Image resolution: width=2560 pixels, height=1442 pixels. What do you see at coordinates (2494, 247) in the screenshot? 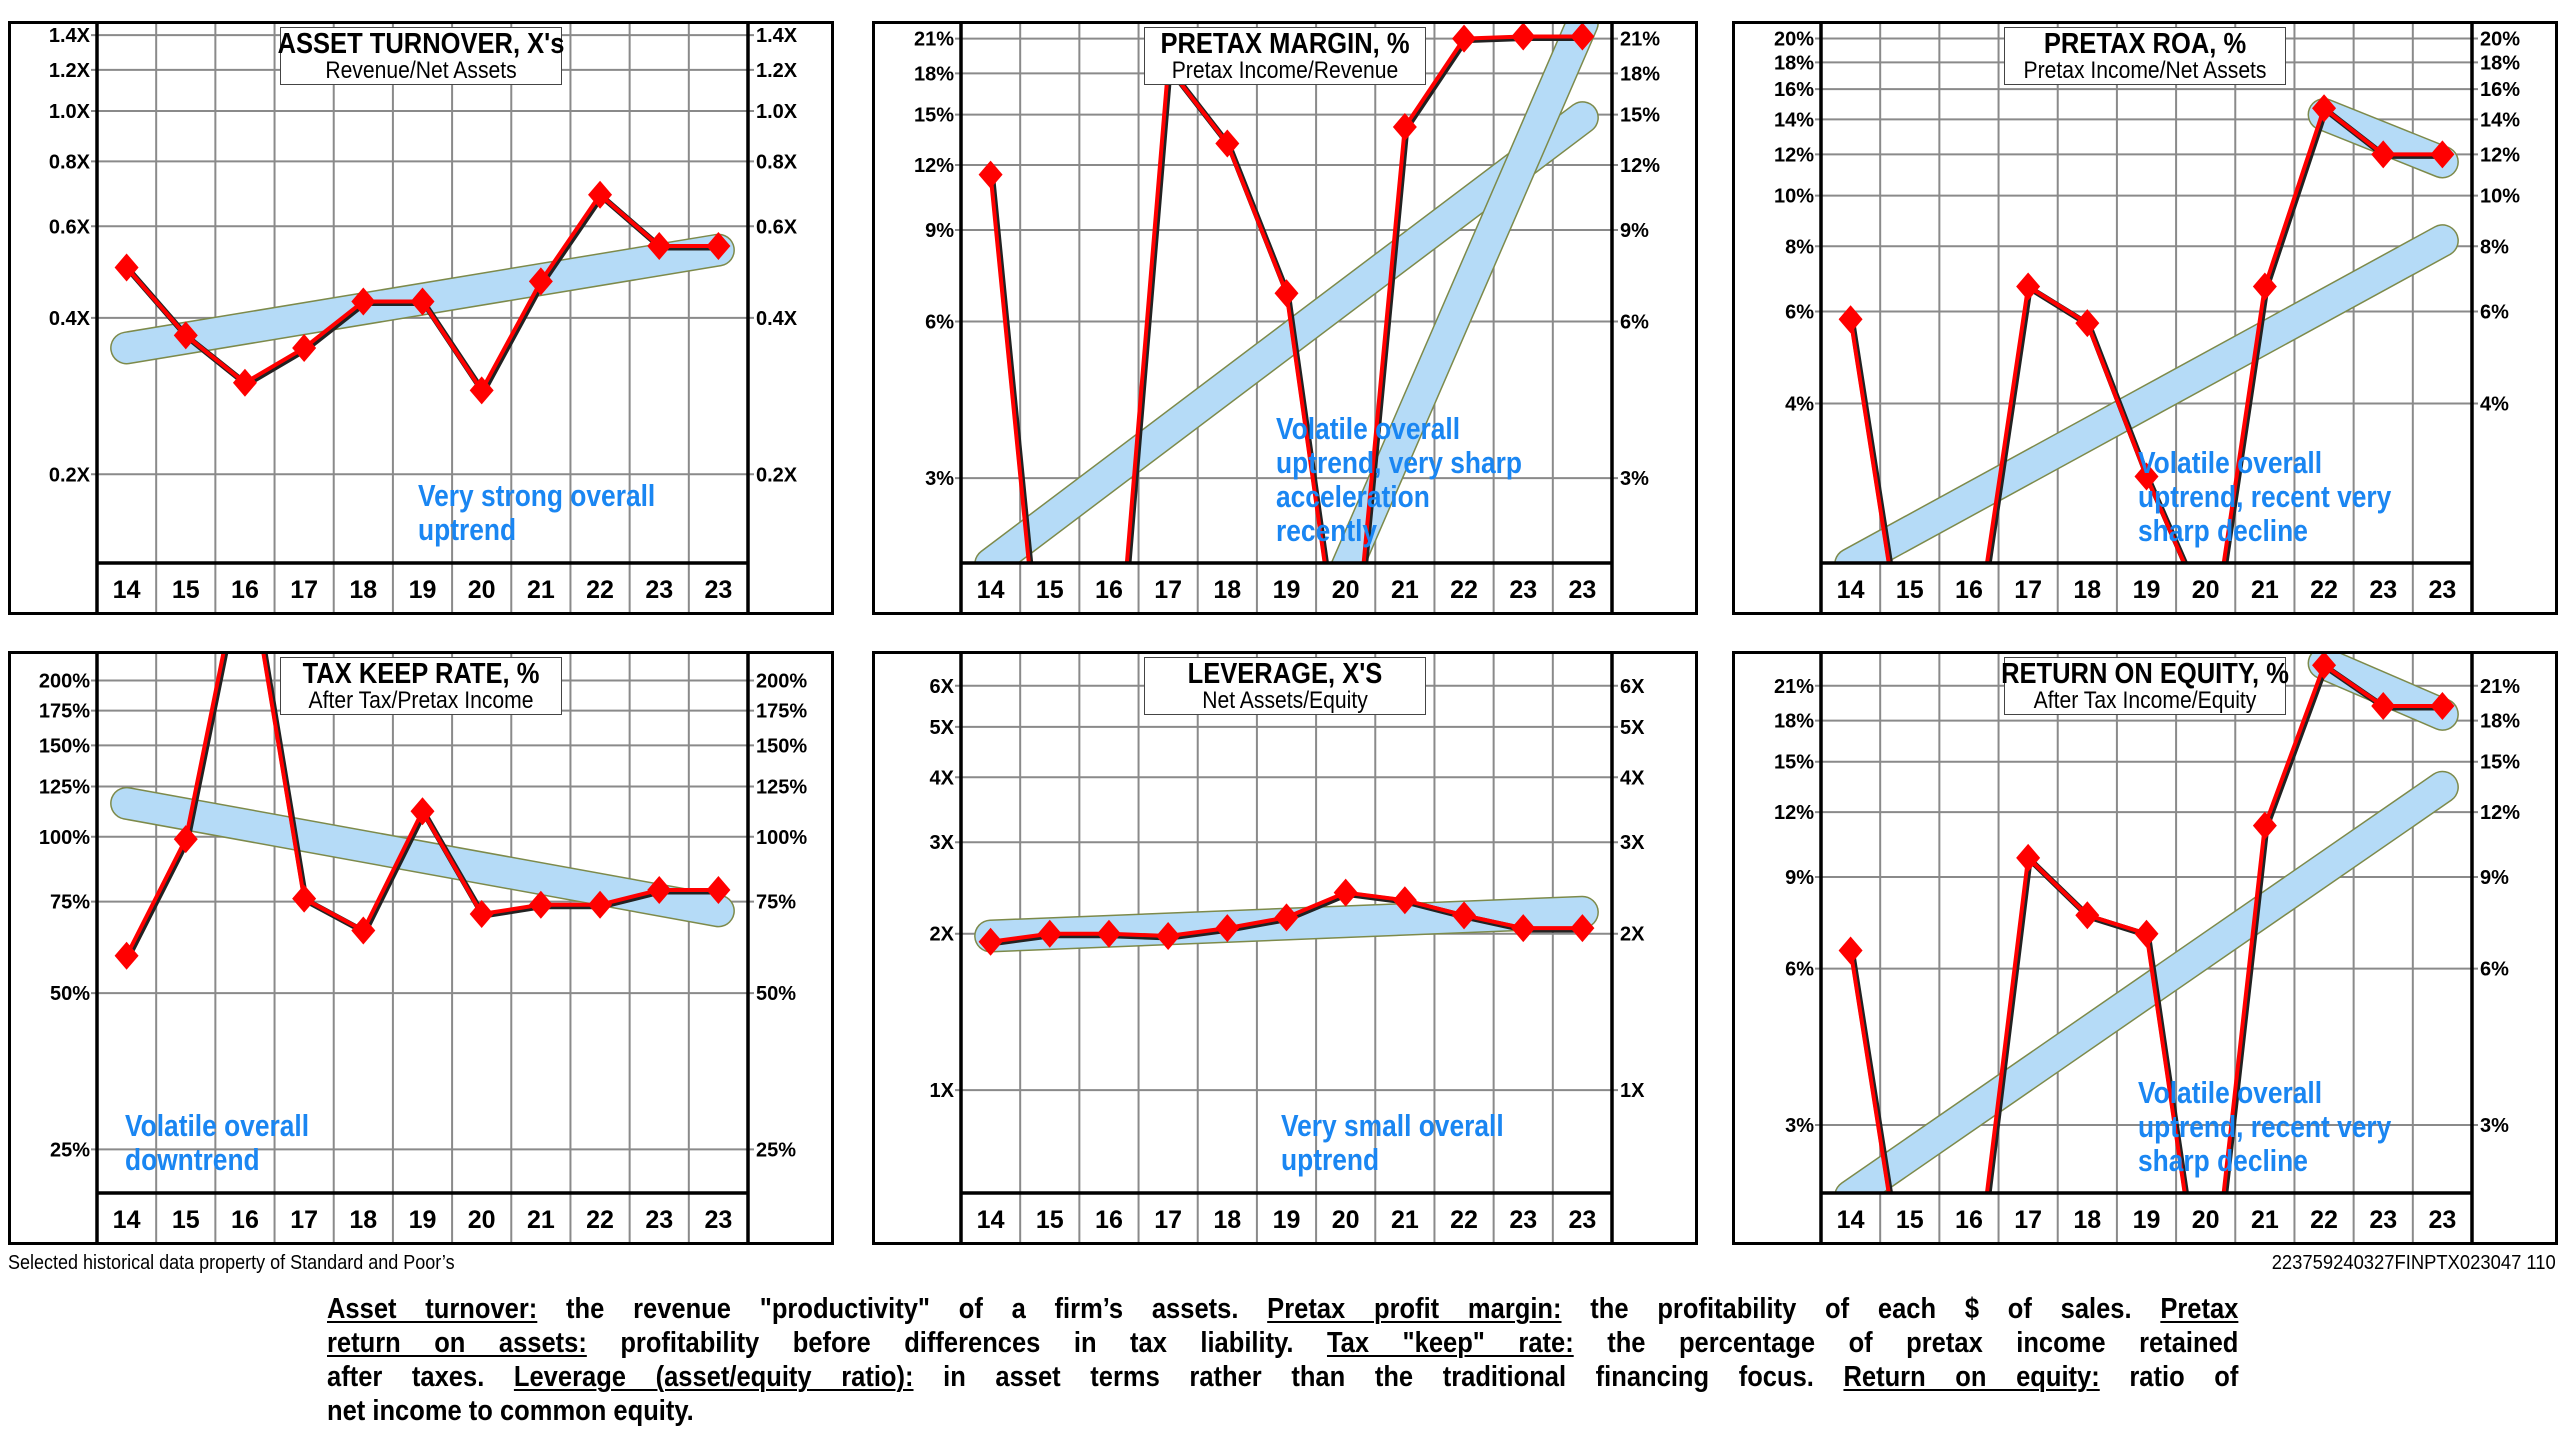
I see `y-tick-label-right: 8%` at bounding box center [2494, 247].